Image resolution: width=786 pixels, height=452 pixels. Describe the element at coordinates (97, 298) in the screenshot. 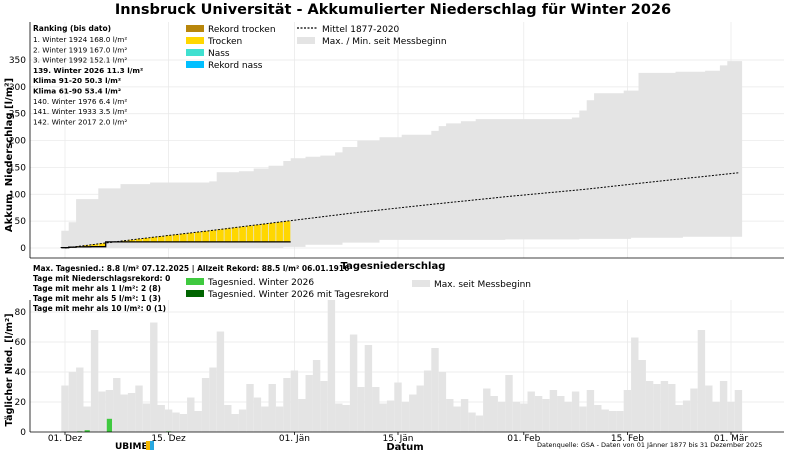

I see `stats-line-4: Tage mit mehr als 5 l/m²: 1 (3)` at that location.